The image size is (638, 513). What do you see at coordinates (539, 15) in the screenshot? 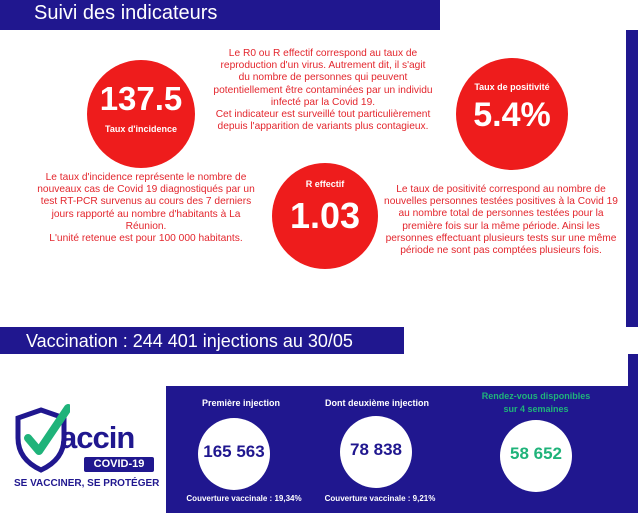
I see `header-spacer` at bounding box center [539, 15].